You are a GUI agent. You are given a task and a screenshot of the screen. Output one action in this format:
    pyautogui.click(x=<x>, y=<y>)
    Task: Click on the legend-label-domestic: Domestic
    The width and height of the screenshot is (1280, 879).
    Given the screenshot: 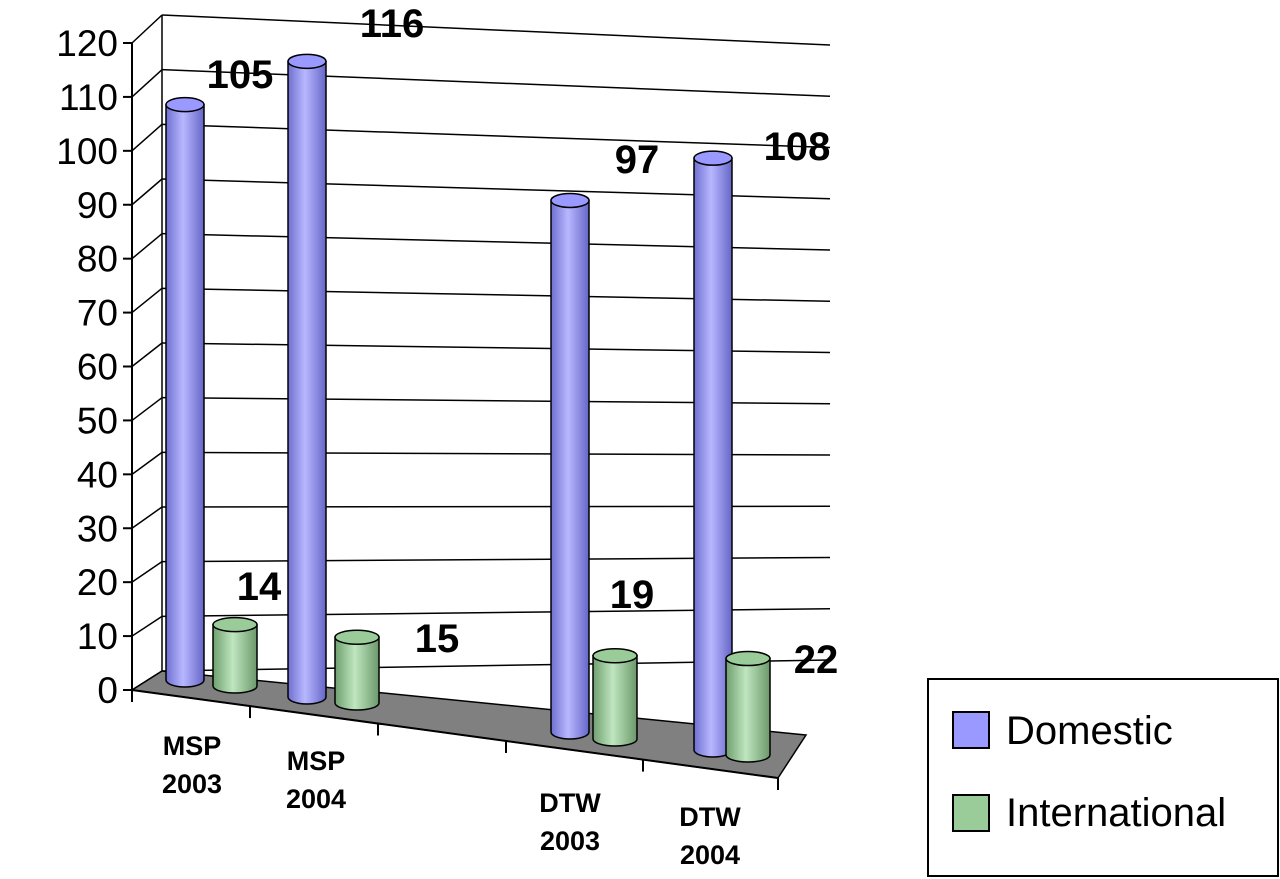 What is the action you would take?
    pyautogui.click(x=1089, y=731)
    